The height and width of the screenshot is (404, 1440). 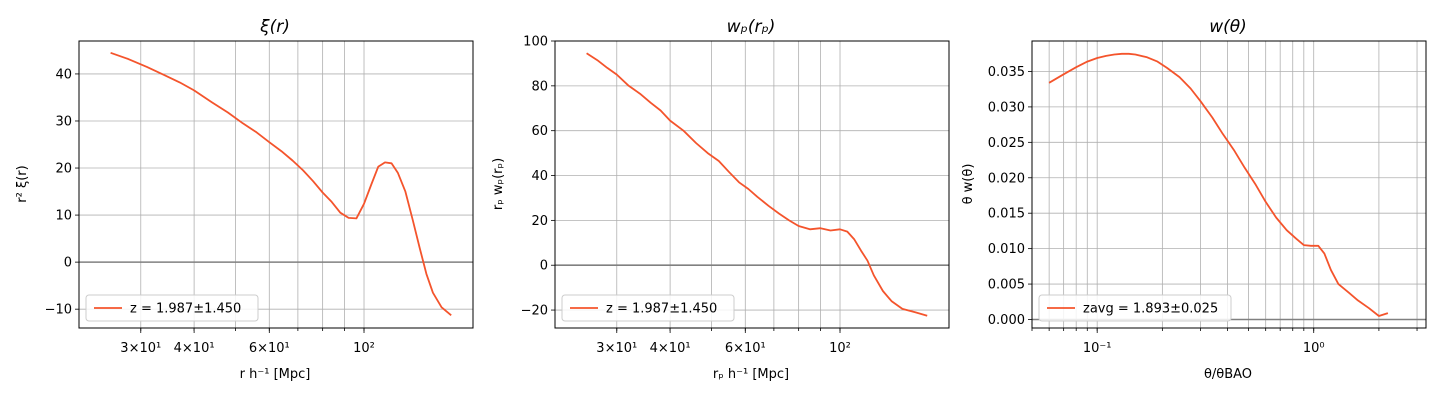 What do you see at coordinates (751, 27) in the screenshot?
I see `panel-wp-title: wₚ(rₚ)` at bounding box center [751, 27].